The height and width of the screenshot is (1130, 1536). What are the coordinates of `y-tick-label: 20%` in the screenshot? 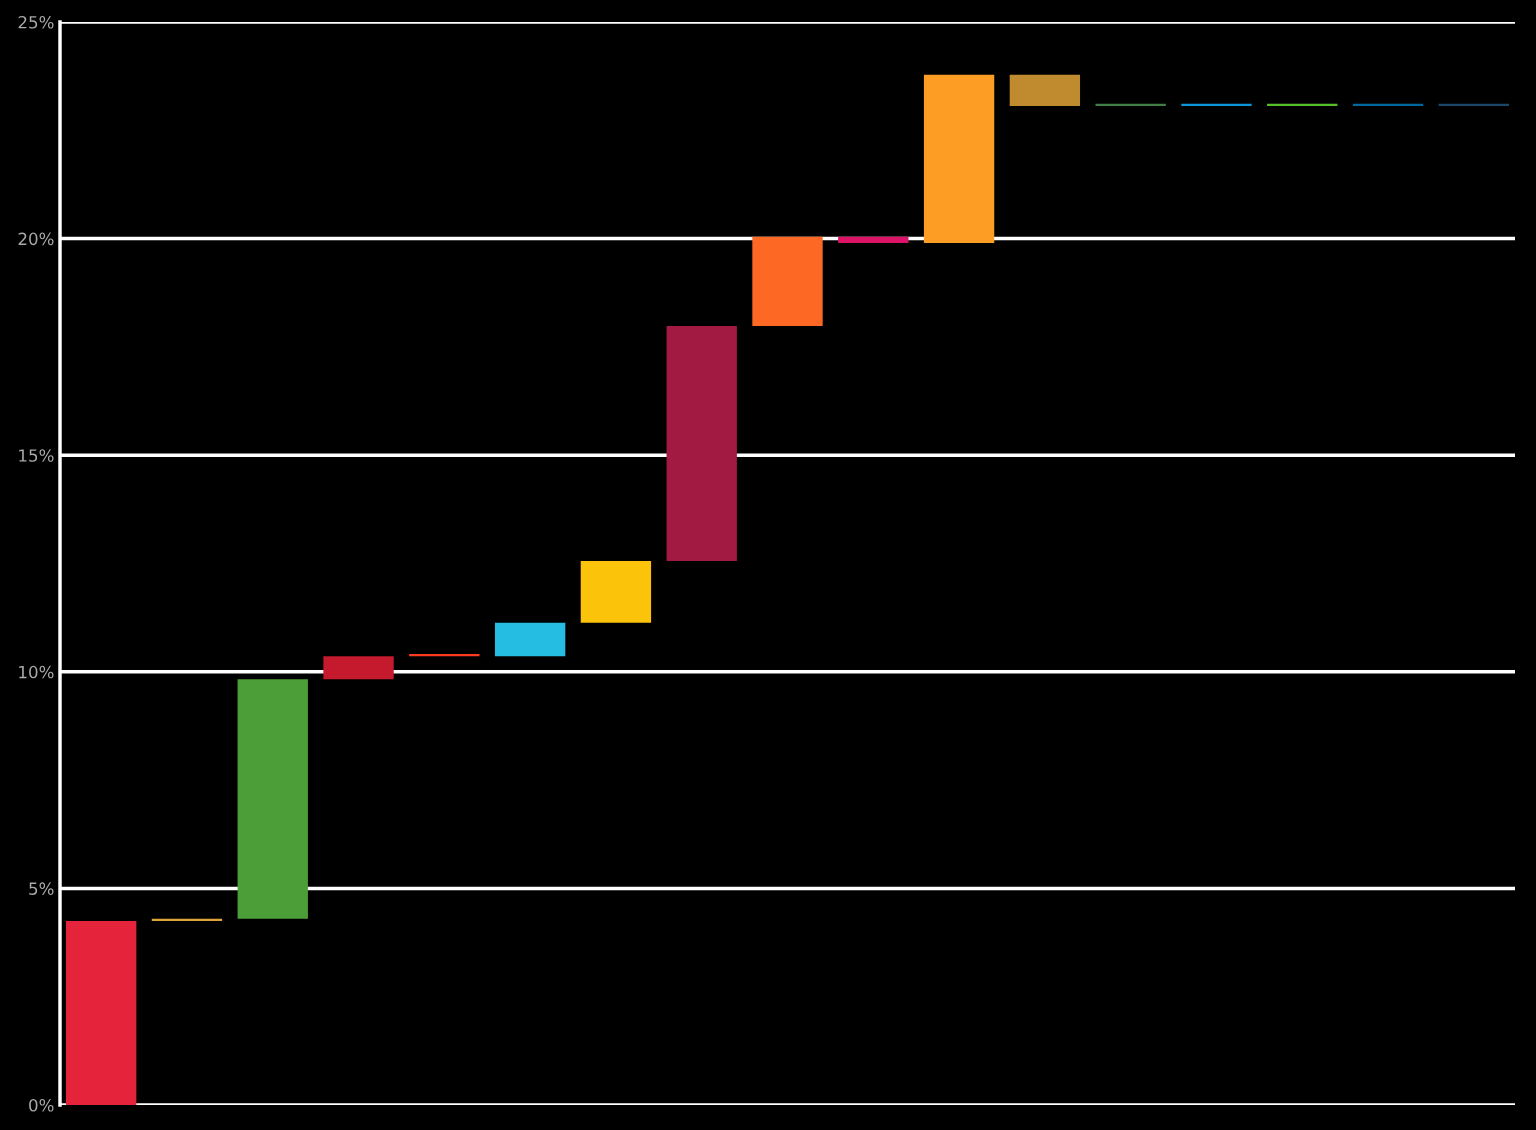 It's located at (36, 239).